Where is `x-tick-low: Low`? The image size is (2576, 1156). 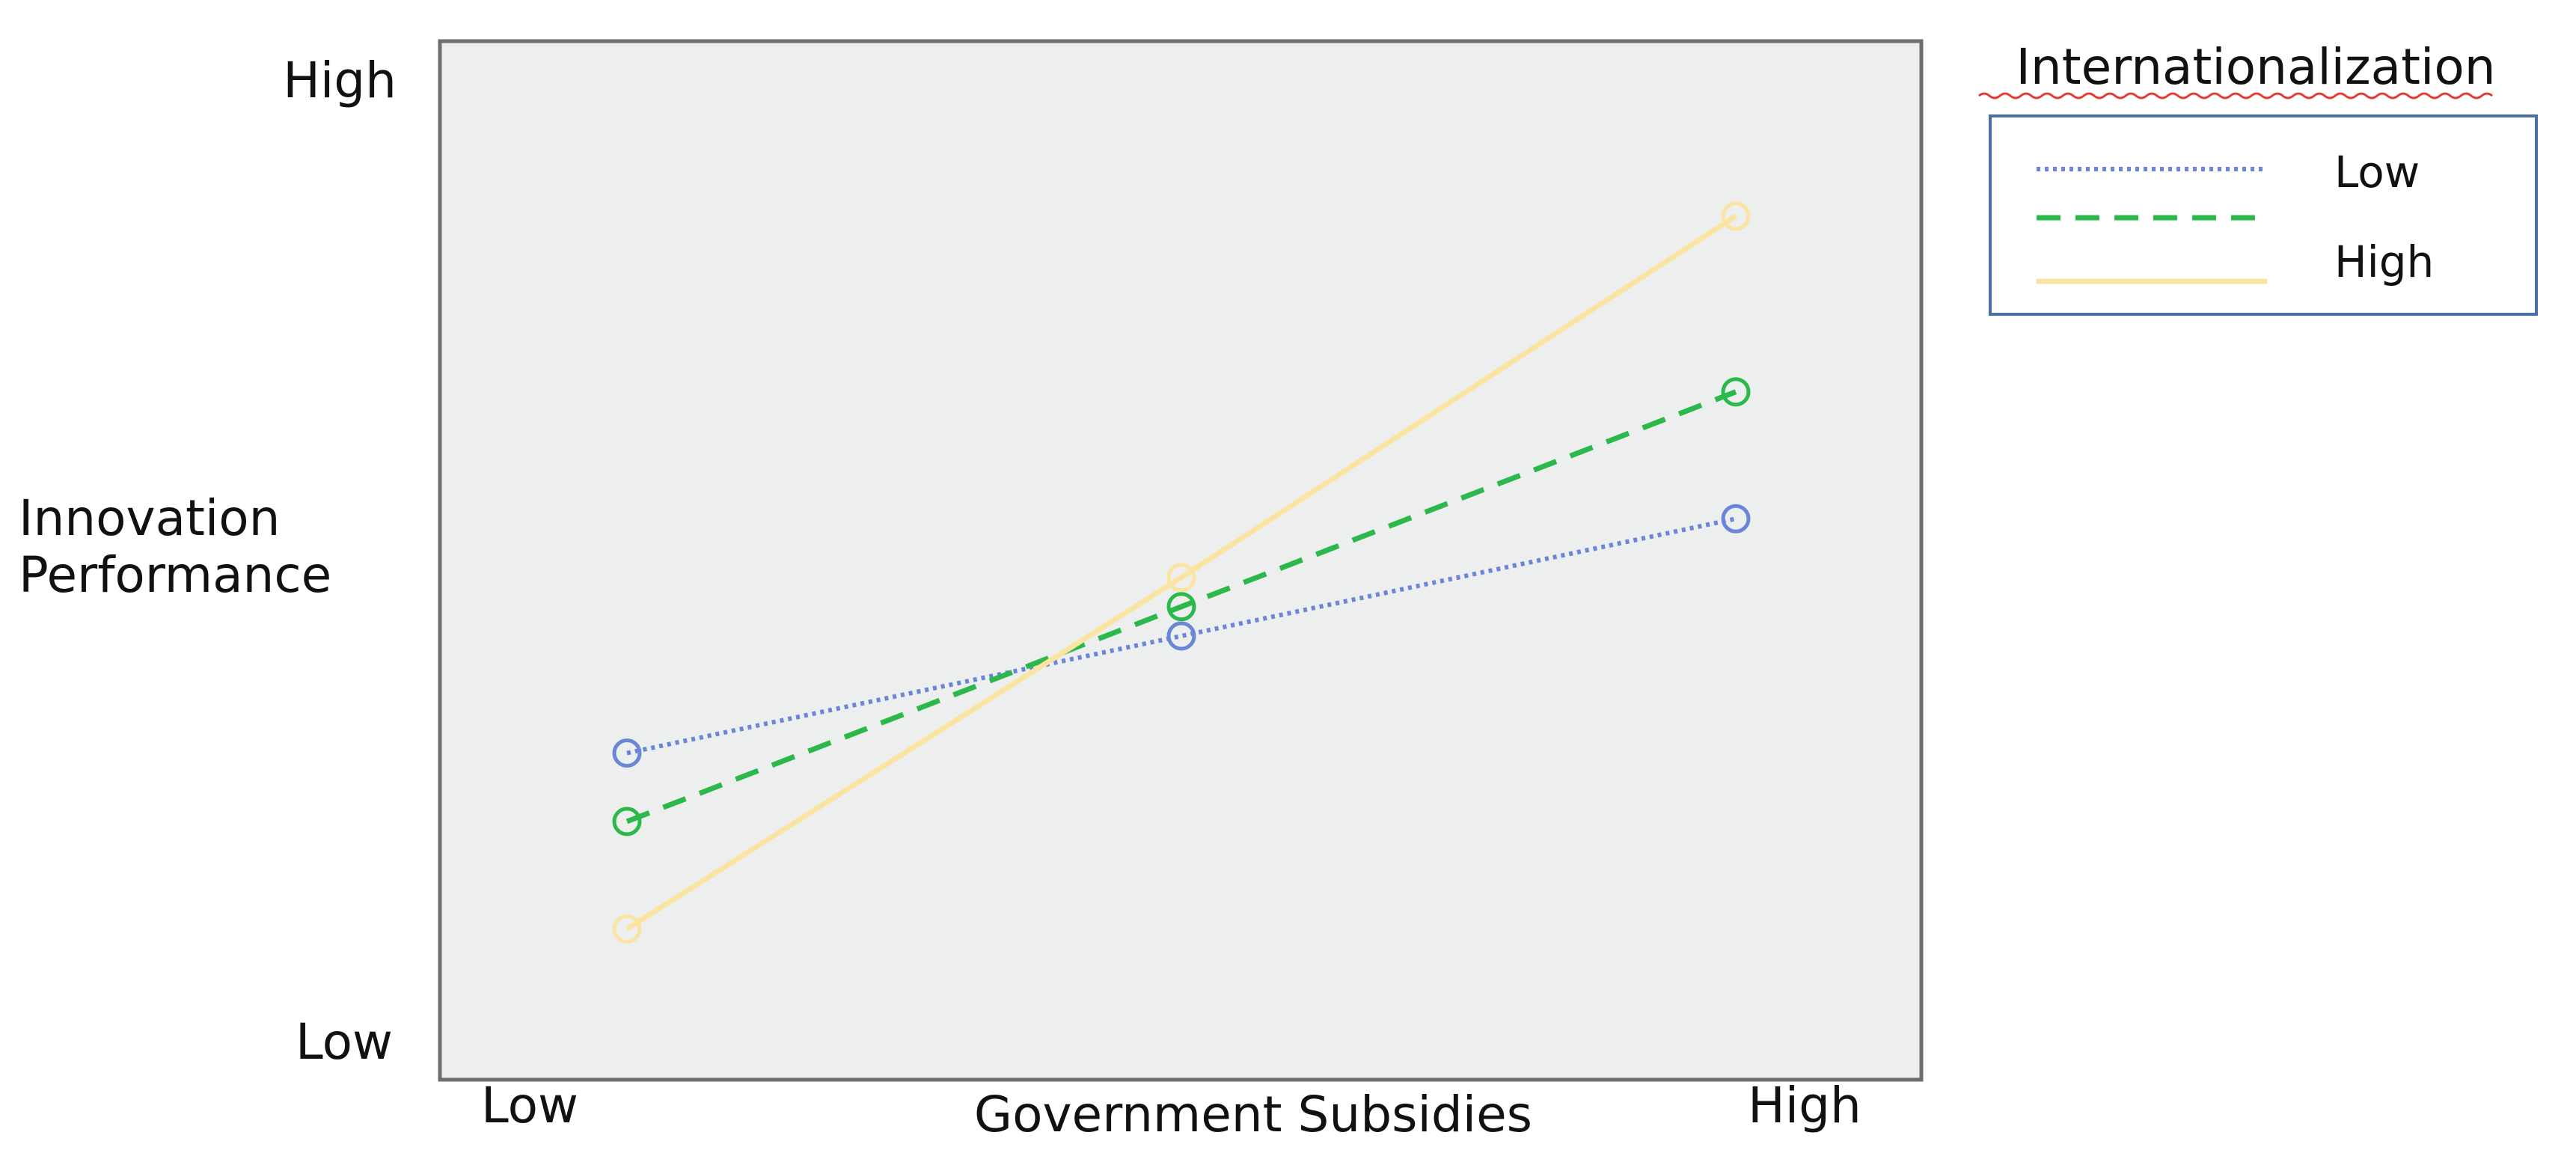
x-tick-low: Low is located at coordinates (529, 1105).